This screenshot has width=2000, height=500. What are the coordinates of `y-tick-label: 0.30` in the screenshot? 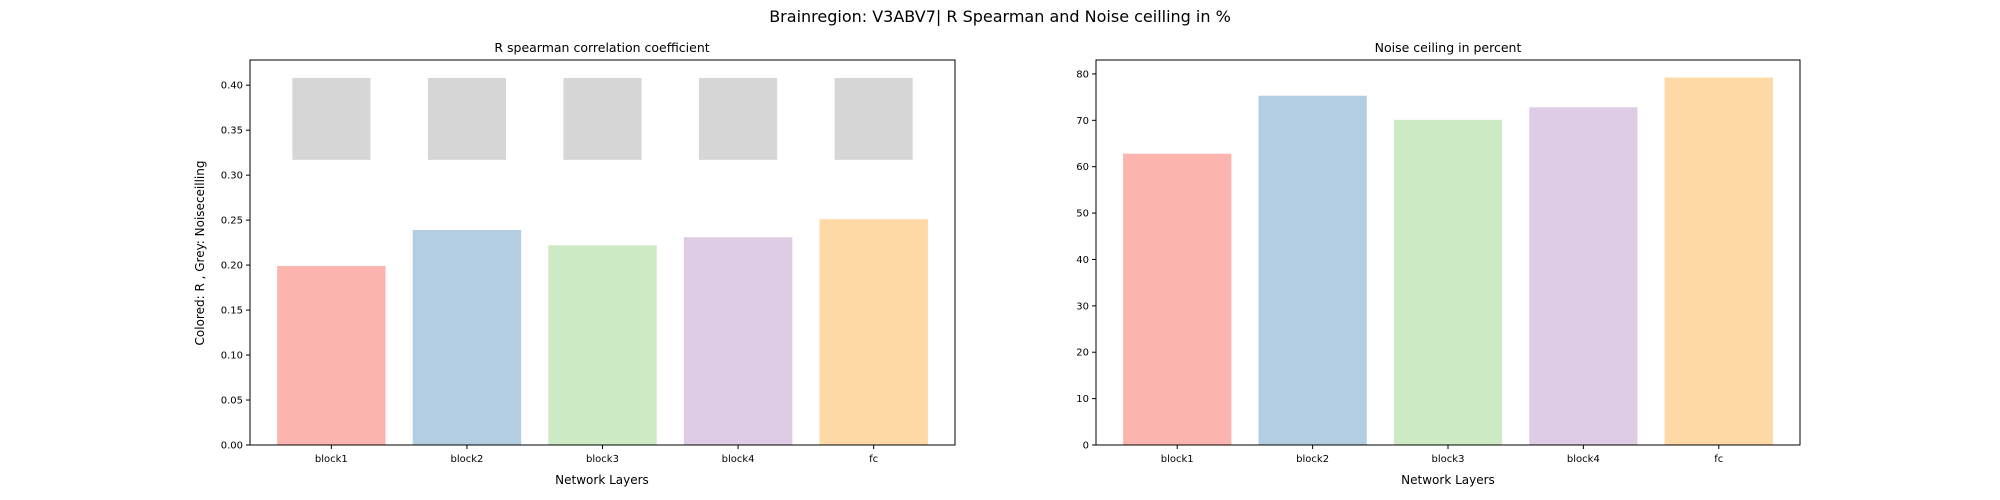 It's located at (232, 176).